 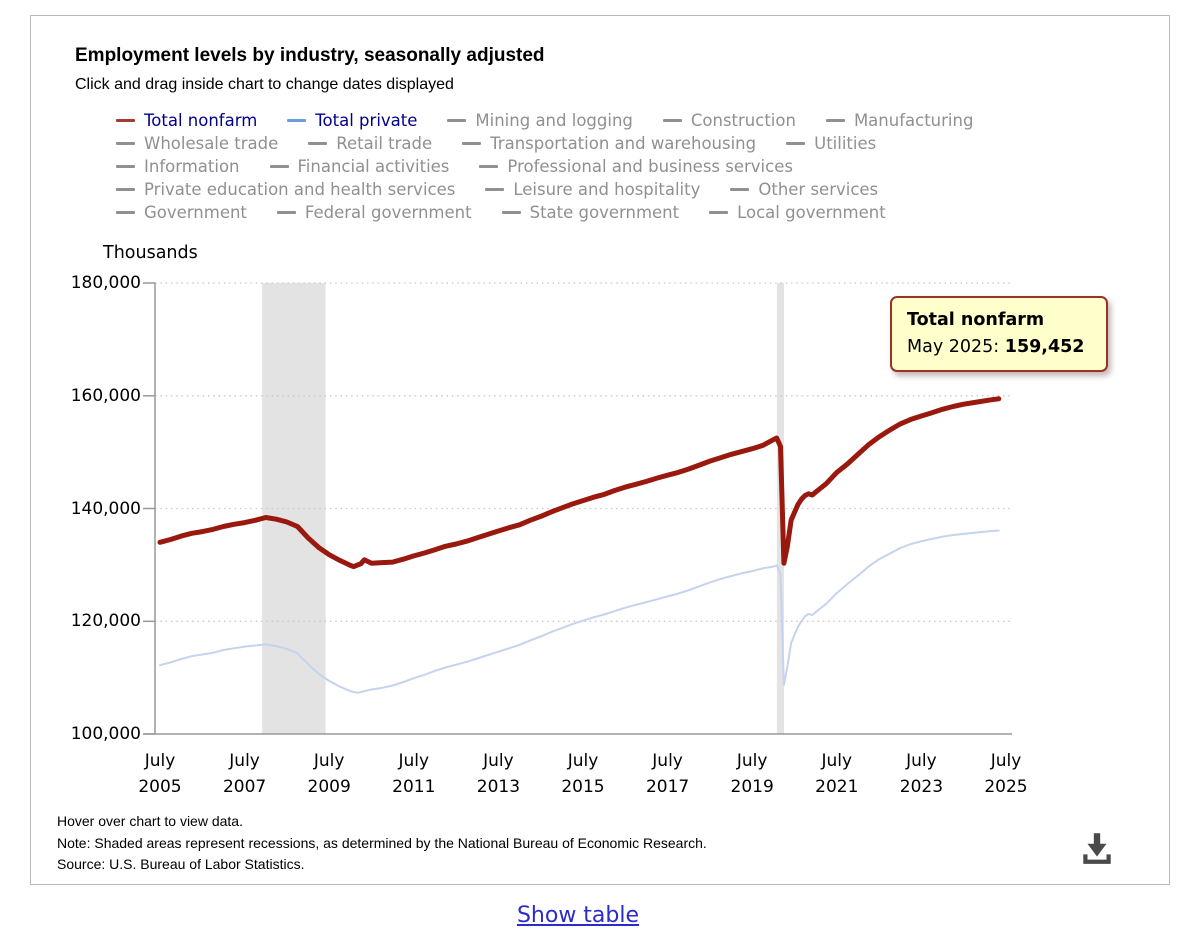 What do you see at coordinates (811, 212) in the screenshot?
I see `legend-item-label: Local government` at bounding box center [811, 212].